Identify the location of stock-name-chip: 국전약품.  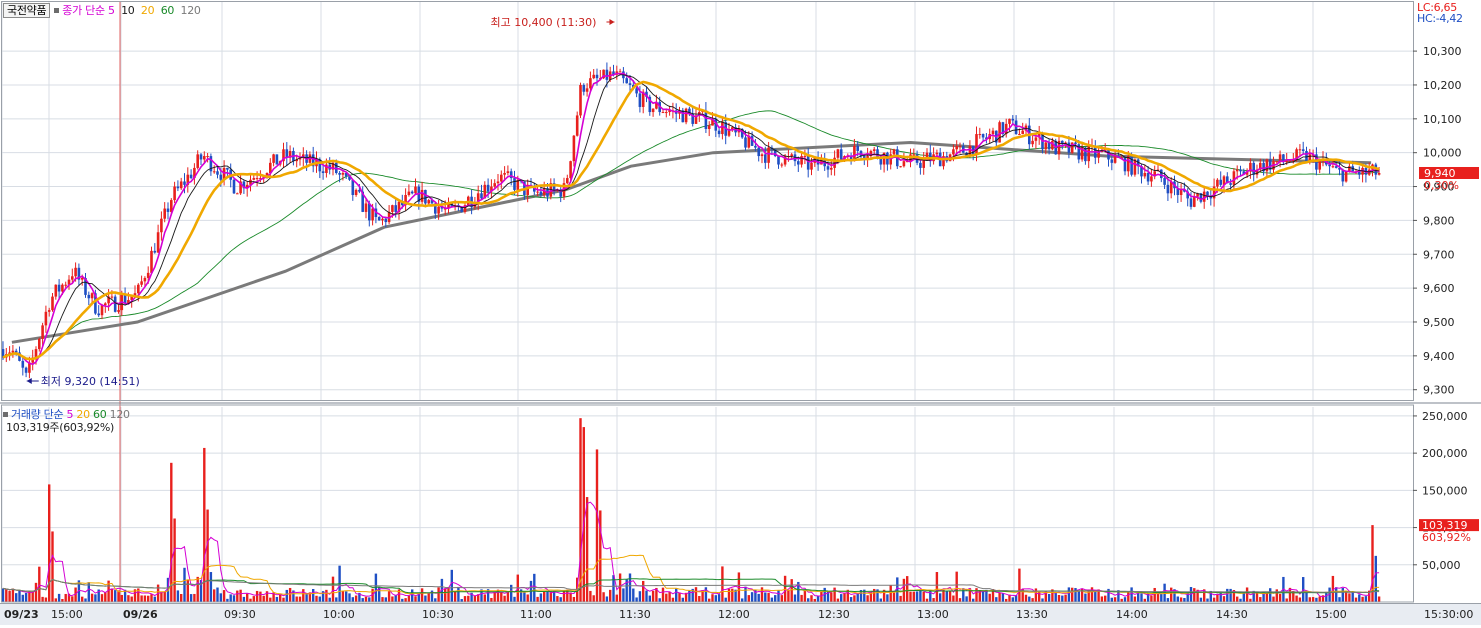
(27, 10).